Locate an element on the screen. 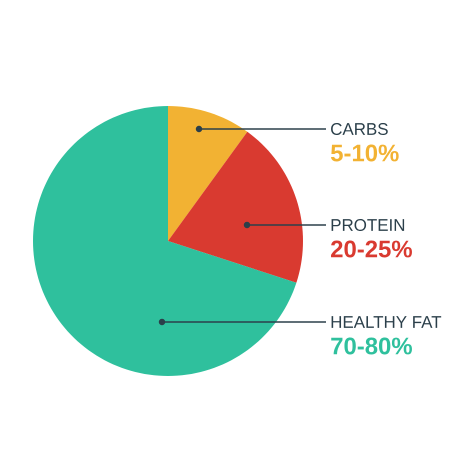 The width and height of the screenshot is (474, 474). slice-label: CARBS is located at coordinates (359, 129).